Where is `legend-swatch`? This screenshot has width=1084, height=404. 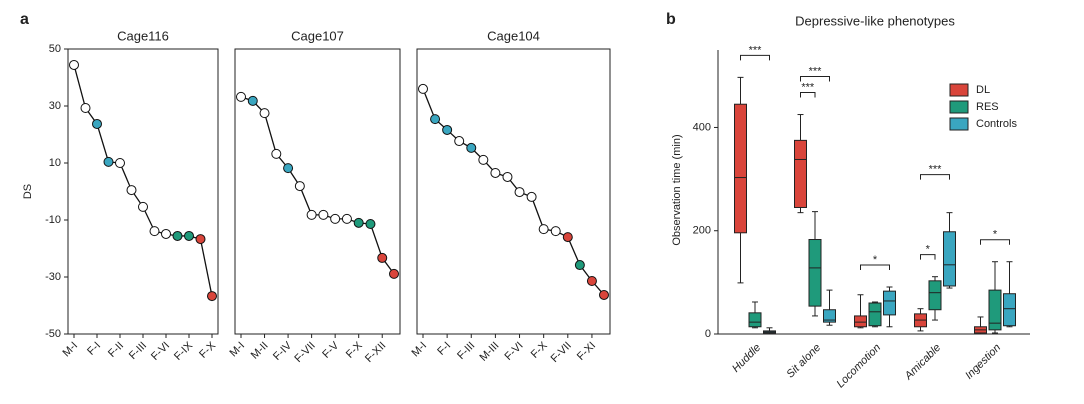
legend-swatch is located at coordinates (959, 107).